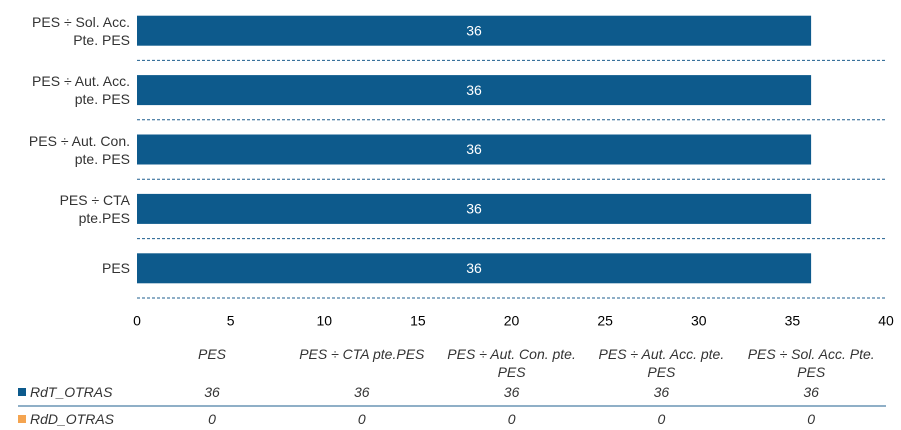  What do you see at coordinates (94, 208) in the screenshot?
I see `y-tick-label: PES ÷ CTA pte.PES` at bounding box center [94, 208].